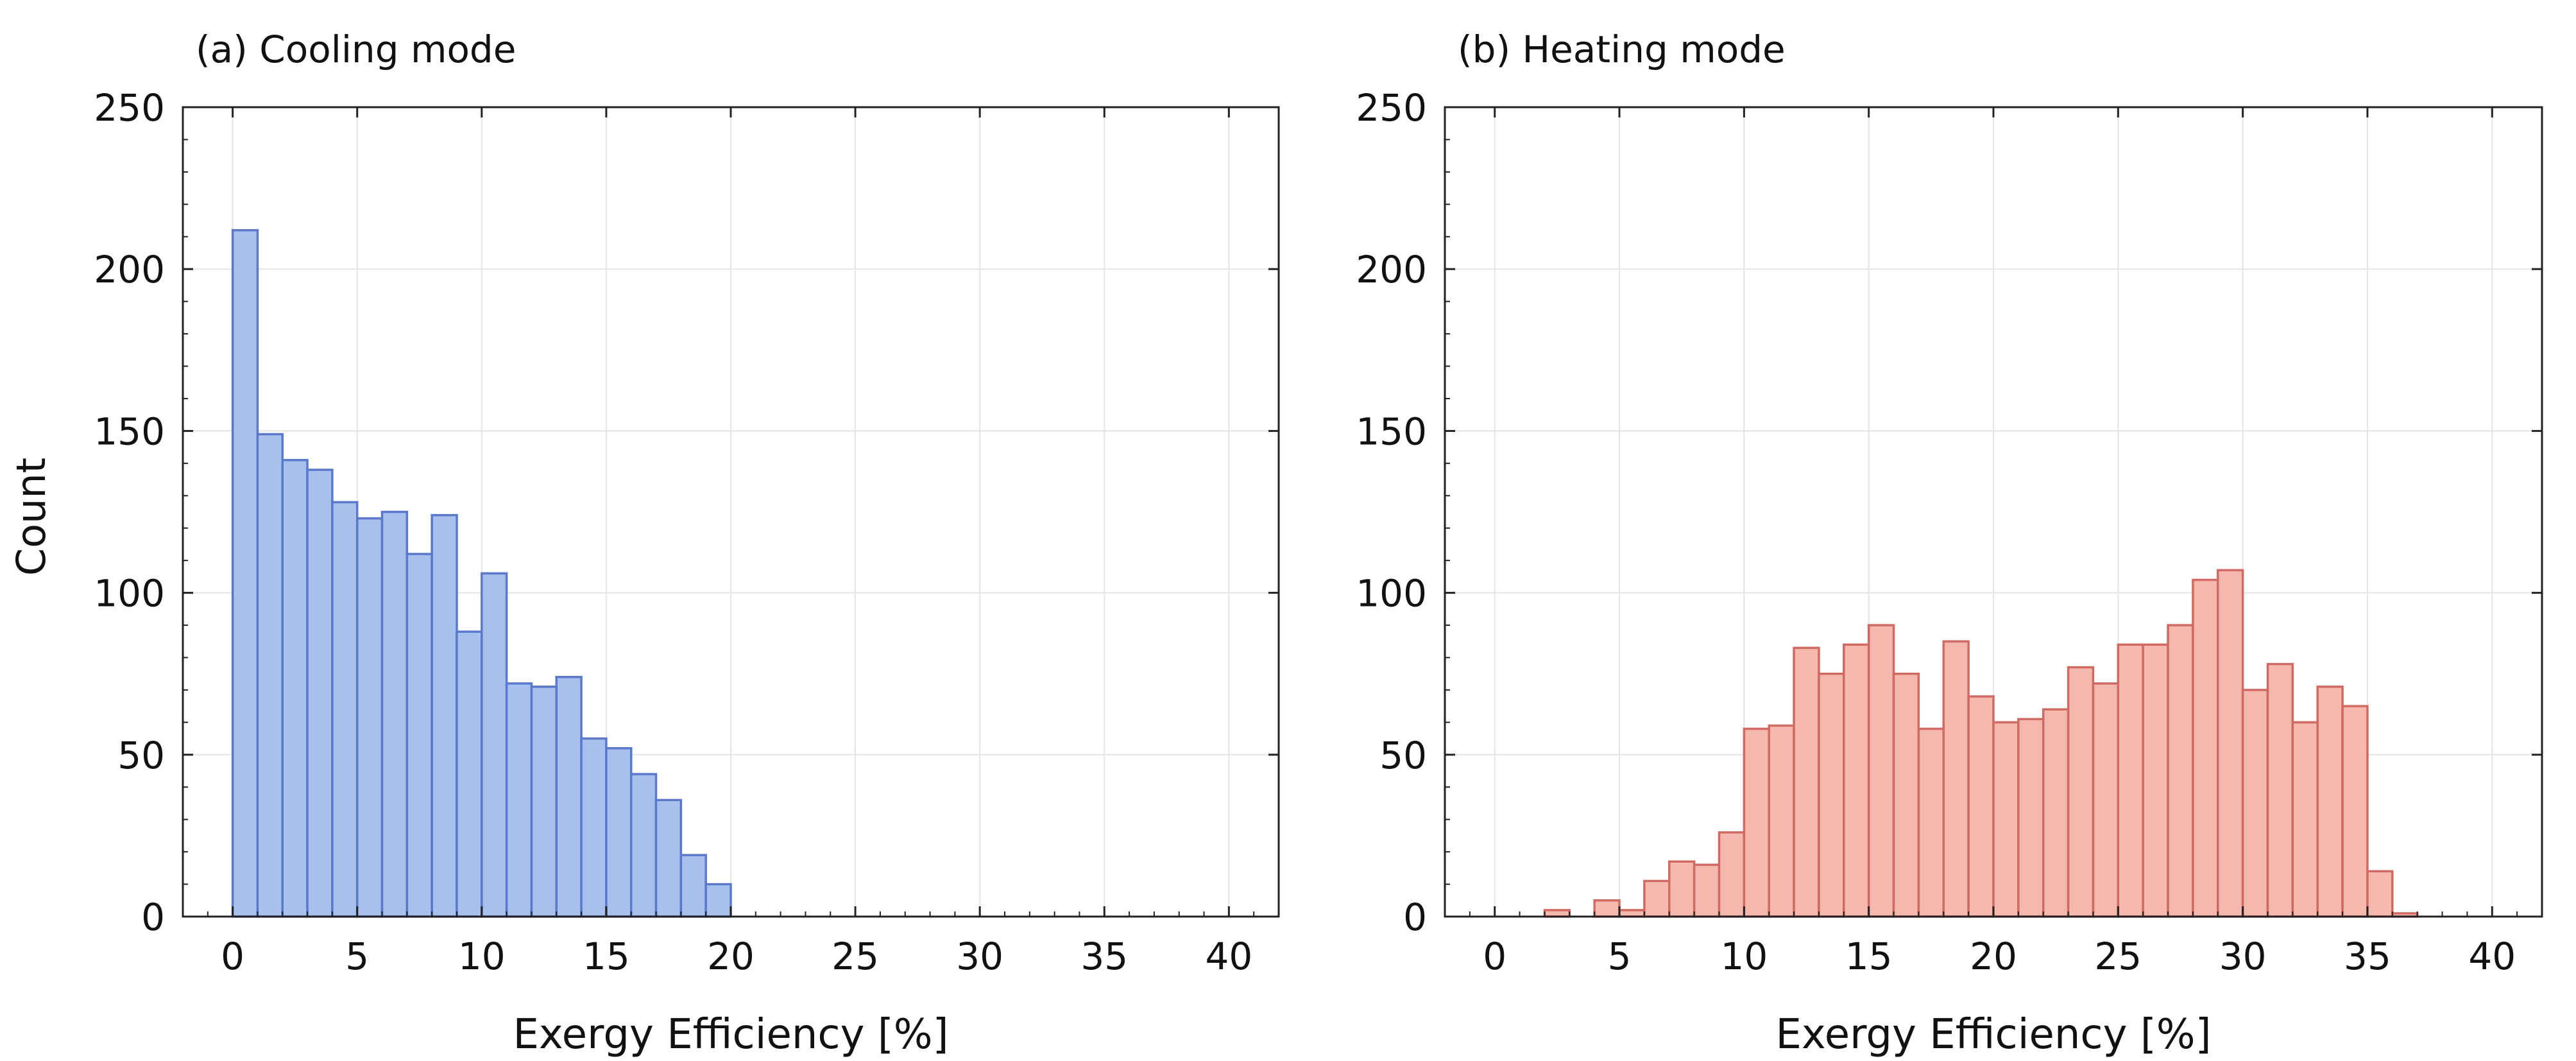 The width and height of the screenshot is (2576, 1061). Describe the element at coordinates (129, 431) in the screenshot. I see `cooling-y-tick-label: 150` at that location.